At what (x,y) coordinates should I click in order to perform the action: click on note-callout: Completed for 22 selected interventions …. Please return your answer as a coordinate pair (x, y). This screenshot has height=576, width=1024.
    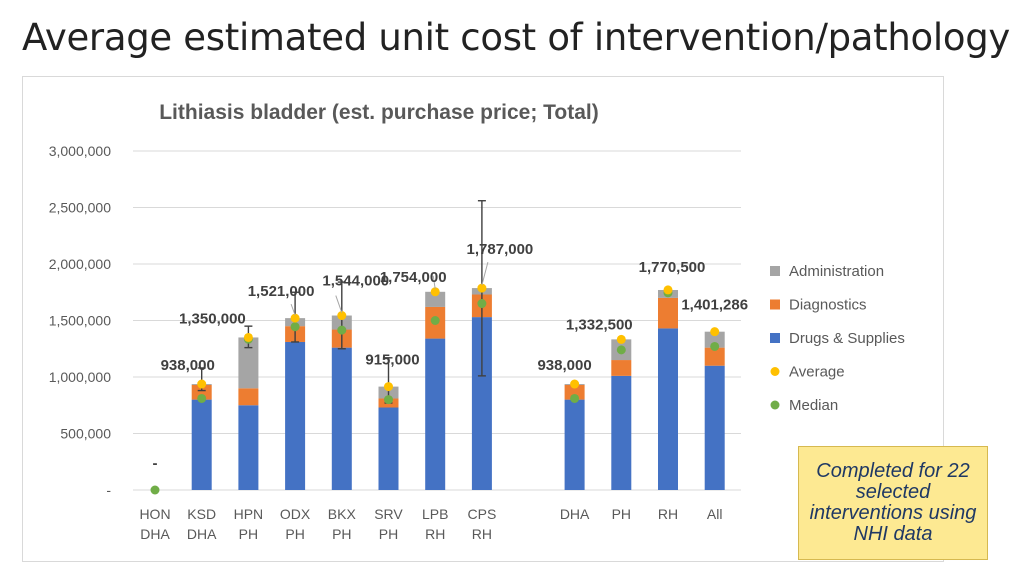
    Looking at the image, I should click on (893, 503).